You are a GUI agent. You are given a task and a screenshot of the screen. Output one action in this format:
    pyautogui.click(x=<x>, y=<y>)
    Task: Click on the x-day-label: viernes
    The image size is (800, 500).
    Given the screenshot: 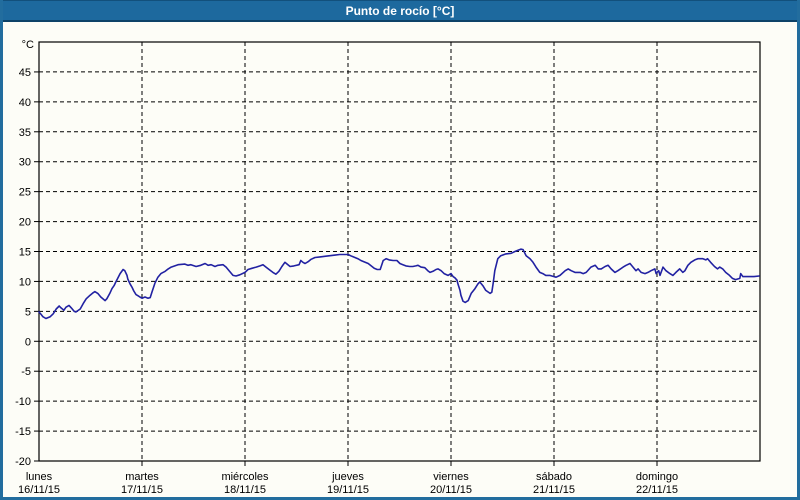 What is the action you would take?
    pyautogui.click(x=451, y=477)
    